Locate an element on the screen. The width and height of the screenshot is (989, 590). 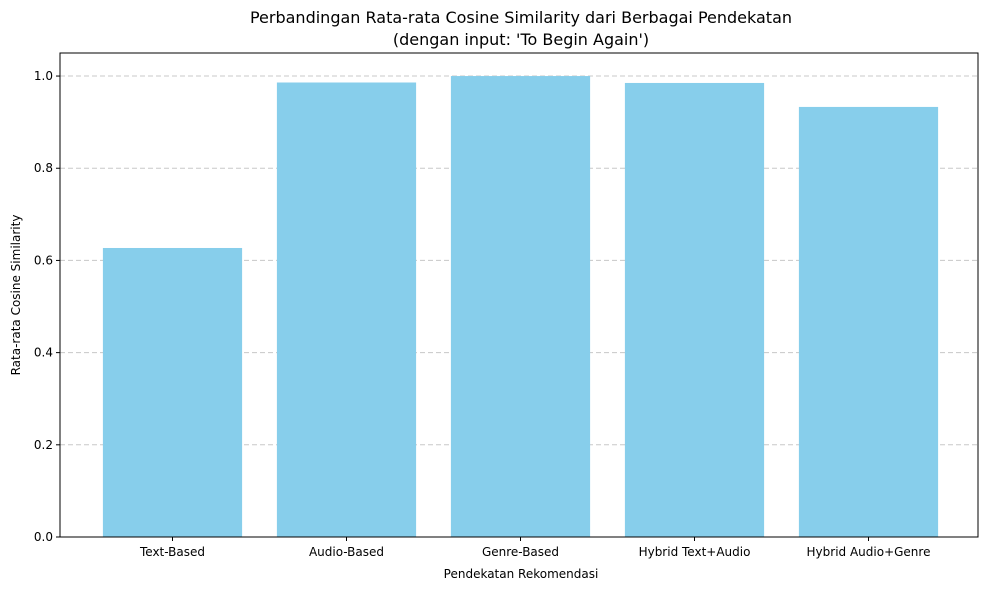
chart-subtitle: (dengan input: 'To Begin Again') is located at coordinates (521, 39).